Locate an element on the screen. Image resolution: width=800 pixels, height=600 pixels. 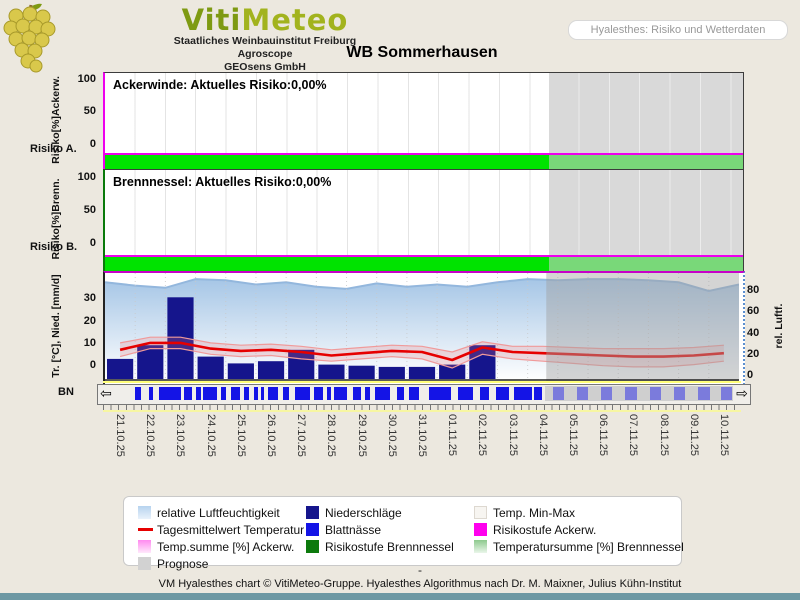
ytick-ackerwinde-100: 100 is located at coordinates (86, 79).